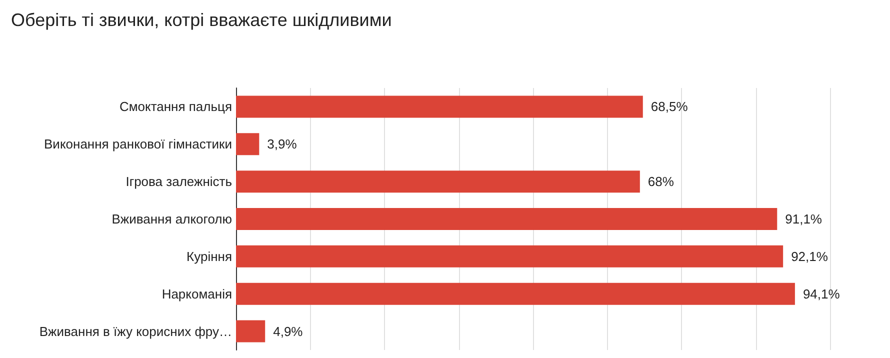  What do you see at coordinates (201, 20) in the screenshot?
I see `chart-title: Оберіть ті звички, котрі вважаєте шкідливими` at bounding box center [201, 20].